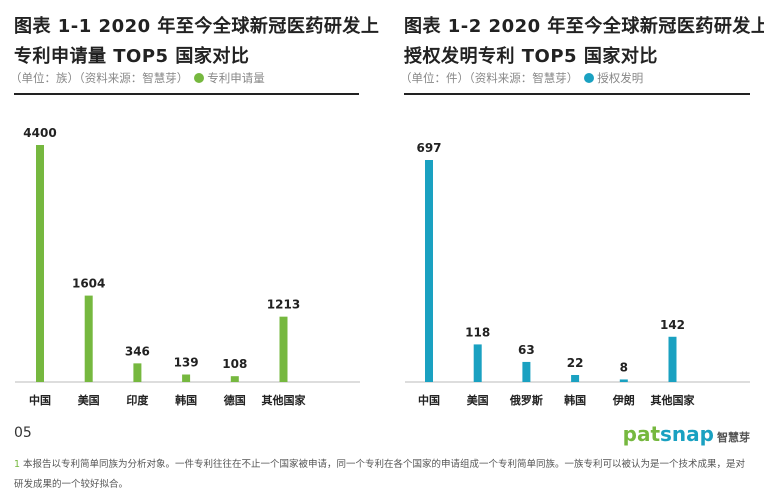 The image size is (764, 497). I want to click on logo-part: snap, so click(687, 434).